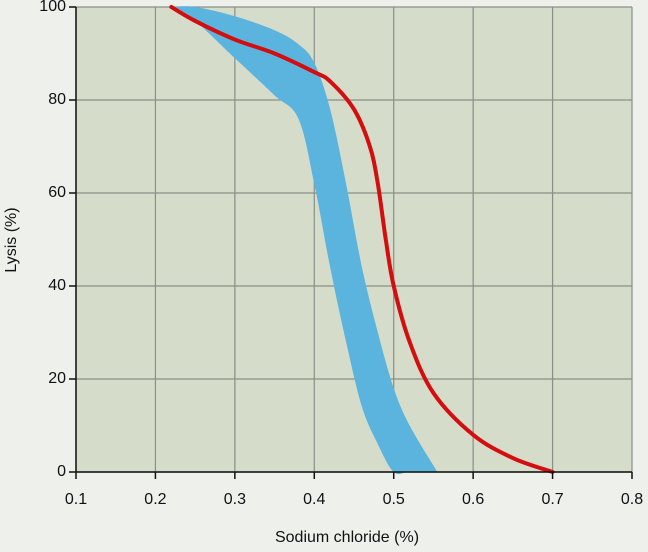 This screenshot has width=648, height=552. What do you see at coordinates (11, 239) in the screenshot?
I see `y-axis-label: Lysis (%)` at bounding box center [11, 239].